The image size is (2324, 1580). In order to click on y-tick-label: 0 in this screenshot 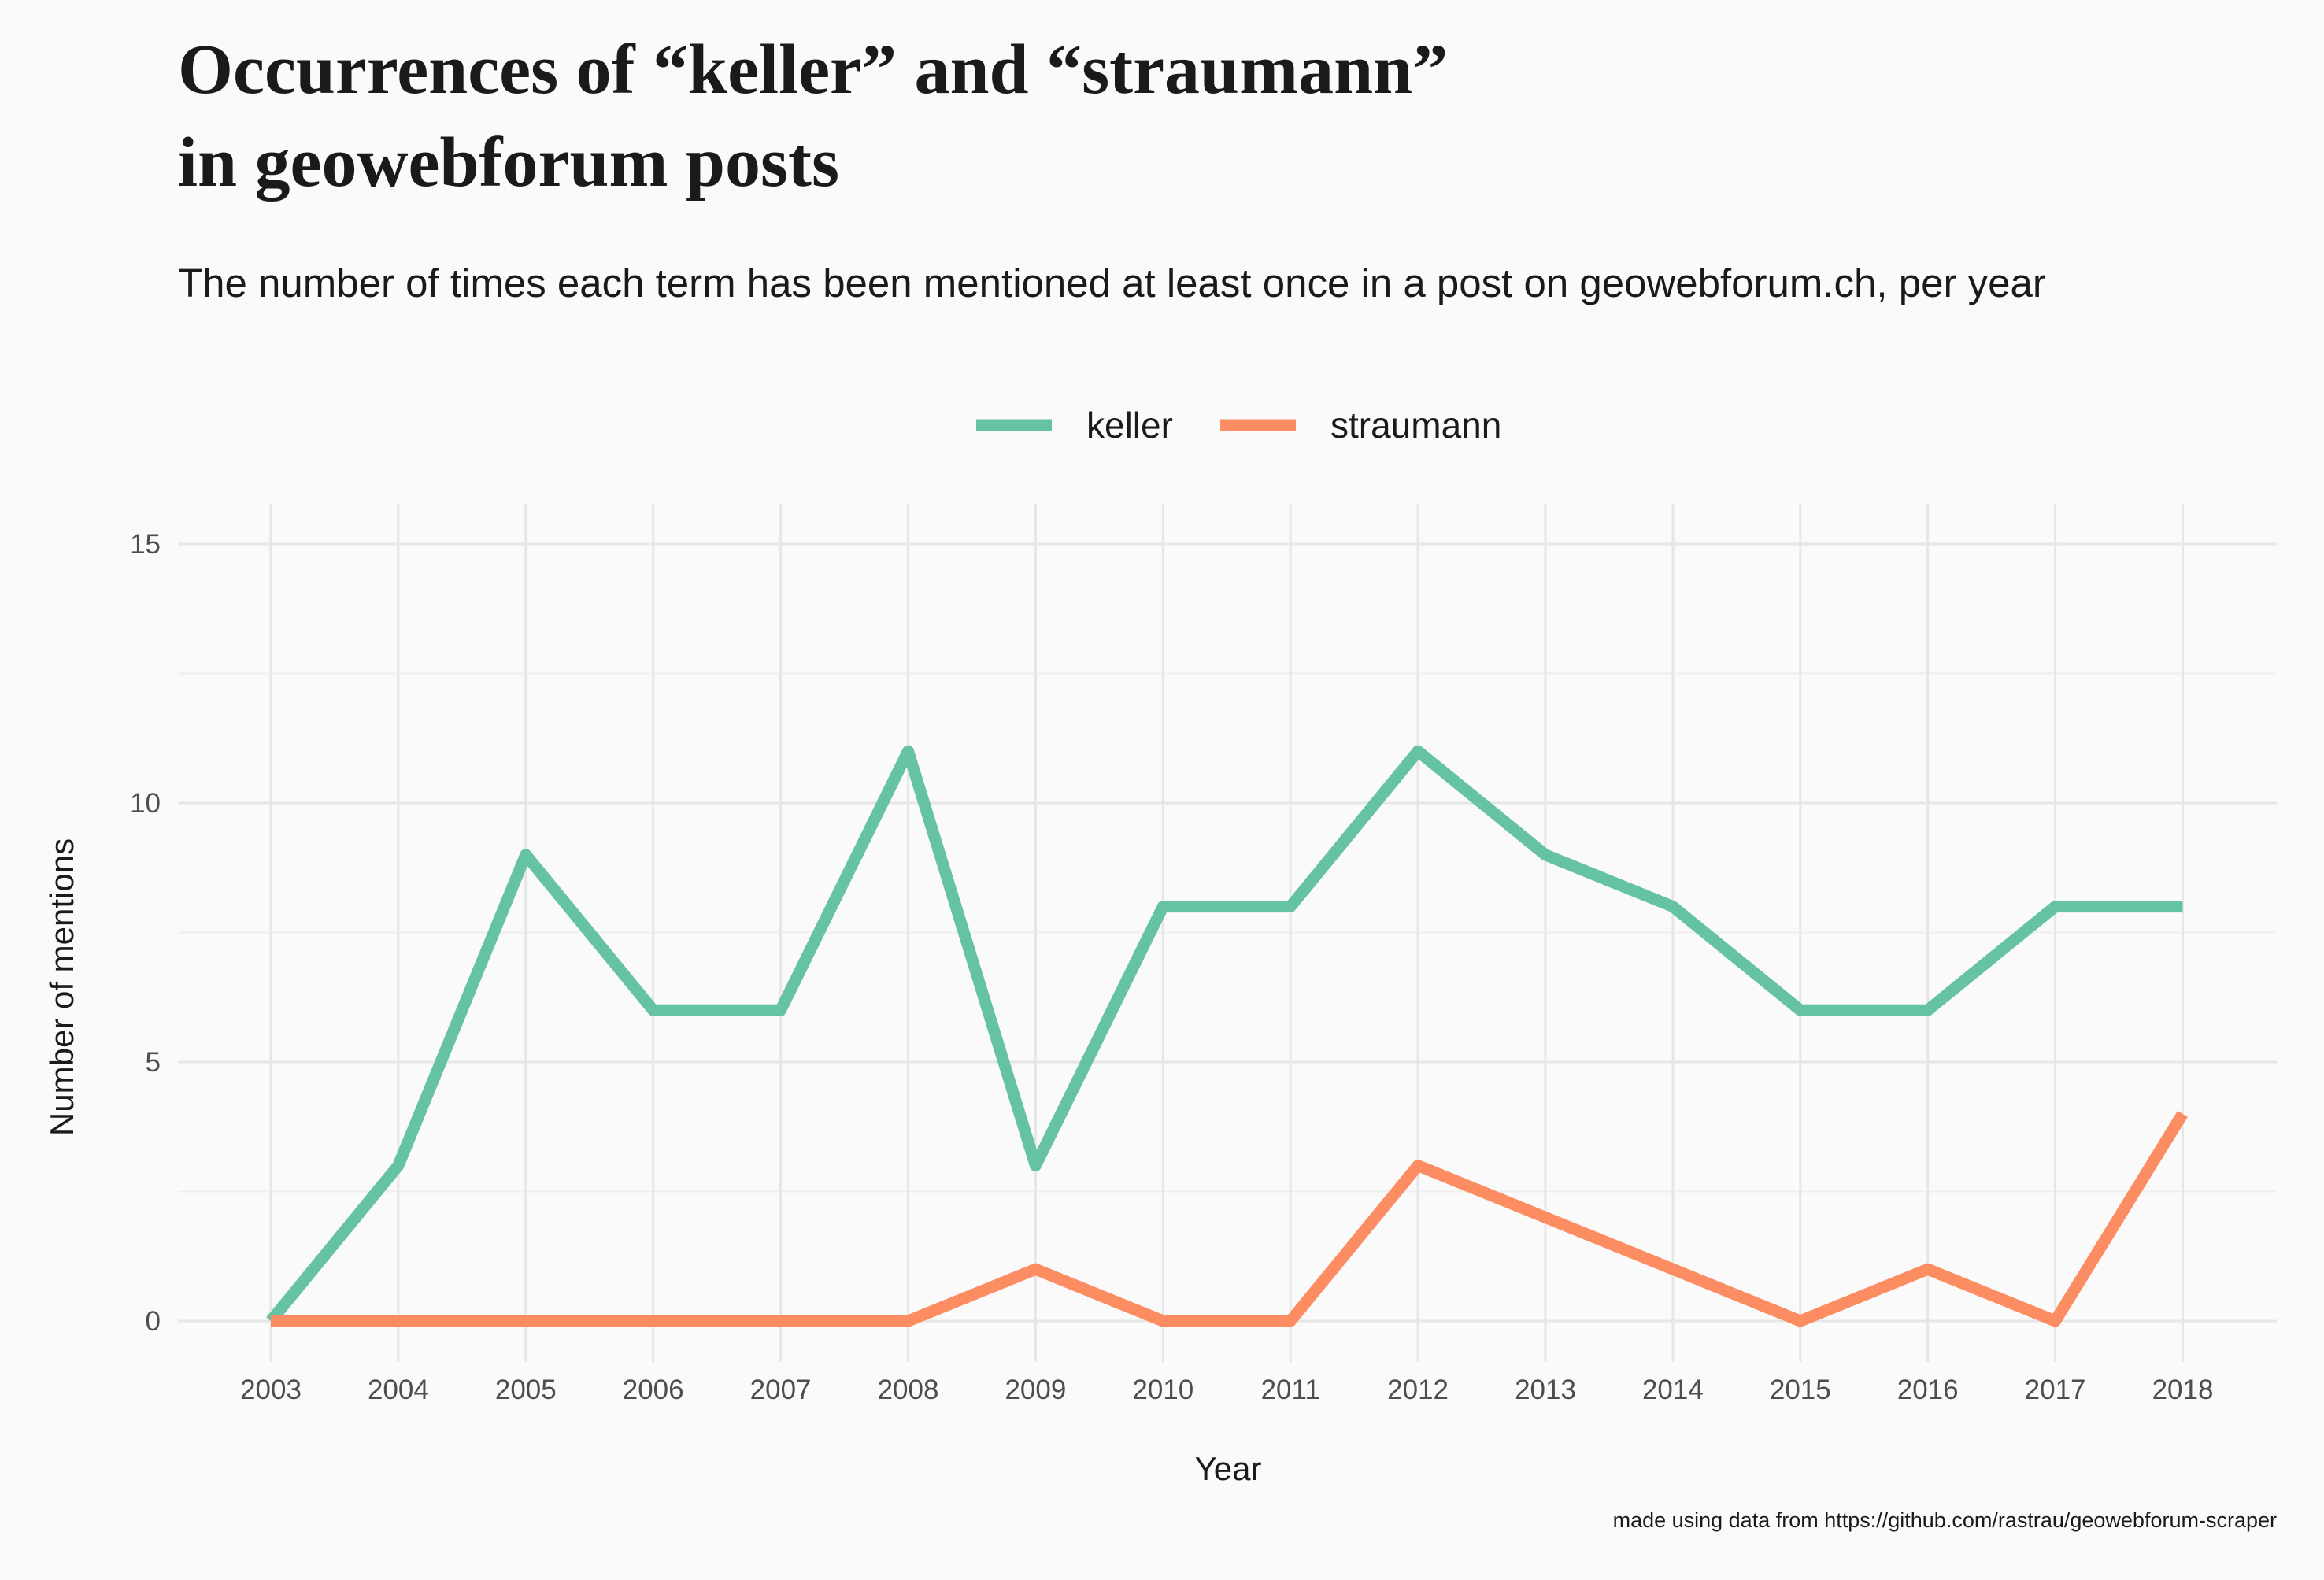, I will do `click(153, 1321)`.